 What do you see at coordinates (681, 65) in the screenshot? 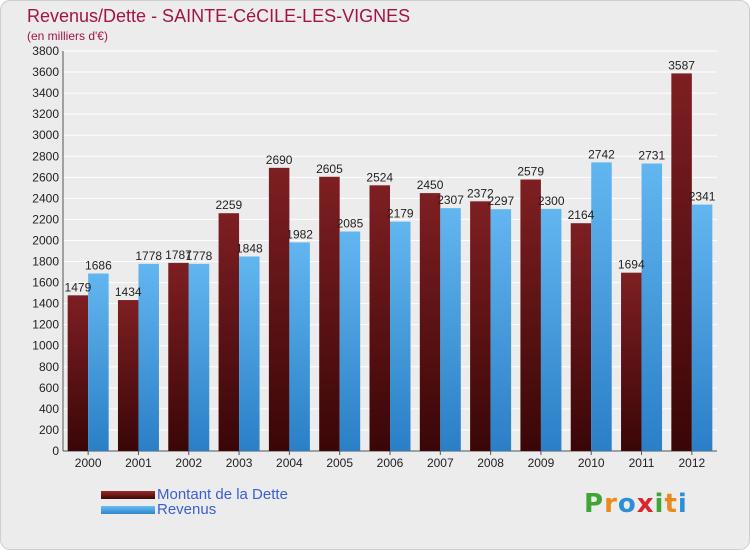
I see `data-label-dette: 3587` at bounding box center [681, 65].